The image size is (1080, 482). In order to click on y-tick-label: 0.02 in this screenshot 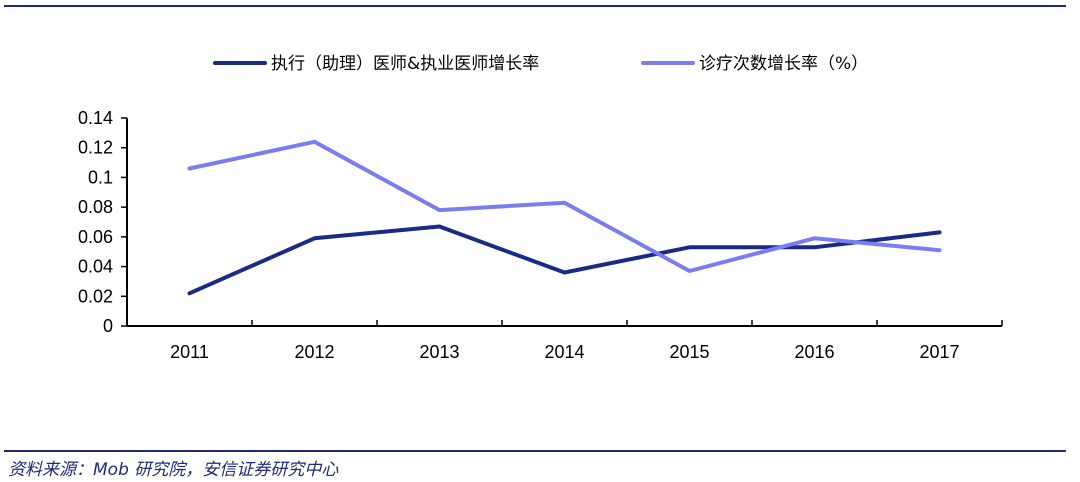, I will do `click(95, 296)`.